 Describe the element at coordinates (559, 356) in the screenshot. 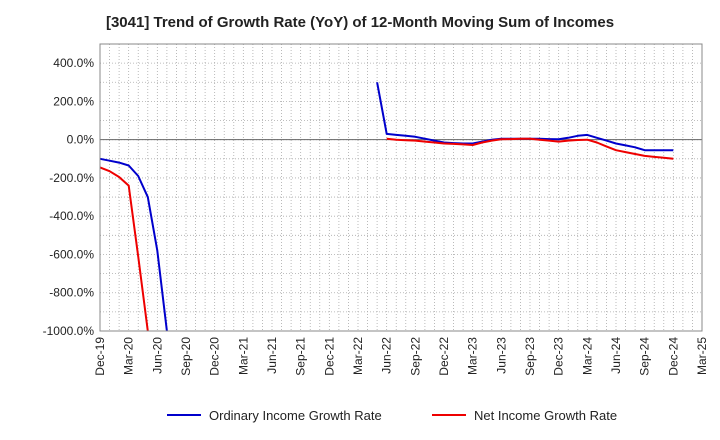

I see `x-tick-label: Dec-23` at that location.